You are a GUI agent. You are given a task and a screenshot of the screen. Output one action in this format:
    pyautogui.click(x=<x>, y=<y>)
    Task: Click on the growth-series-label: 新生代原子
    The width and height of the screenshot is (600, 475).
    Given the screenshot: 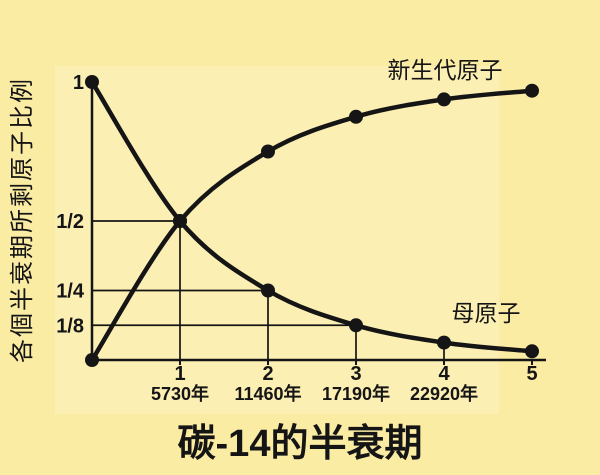 What is the action you would take?
    pyautogui.click(x=445, y=70)
    